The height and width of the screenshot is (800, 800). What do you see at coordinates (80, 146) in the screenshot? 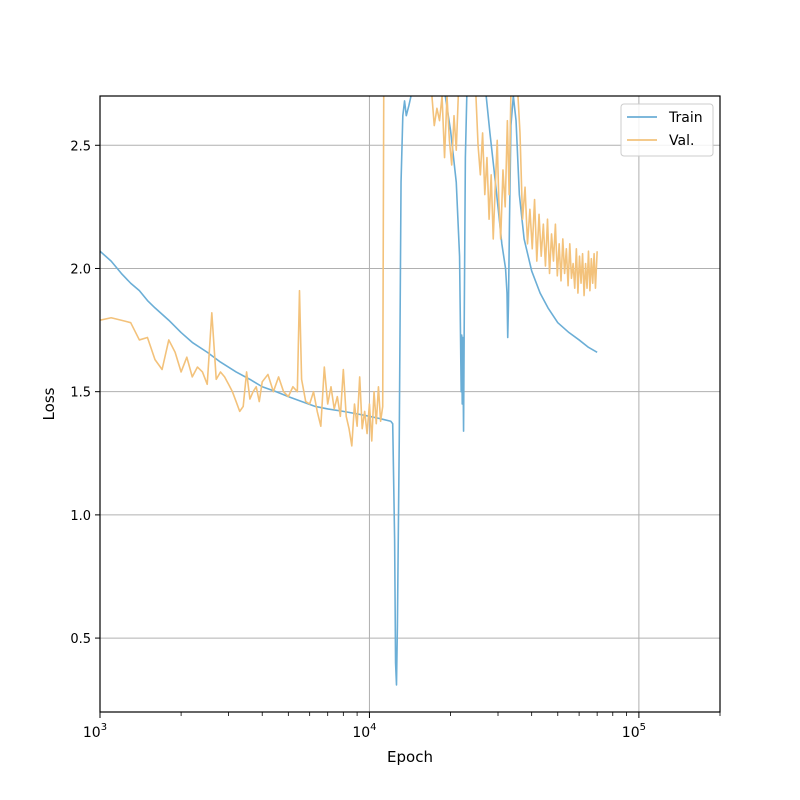
I see `y-tick-label: 2.5` at bounding box center [80, 146].